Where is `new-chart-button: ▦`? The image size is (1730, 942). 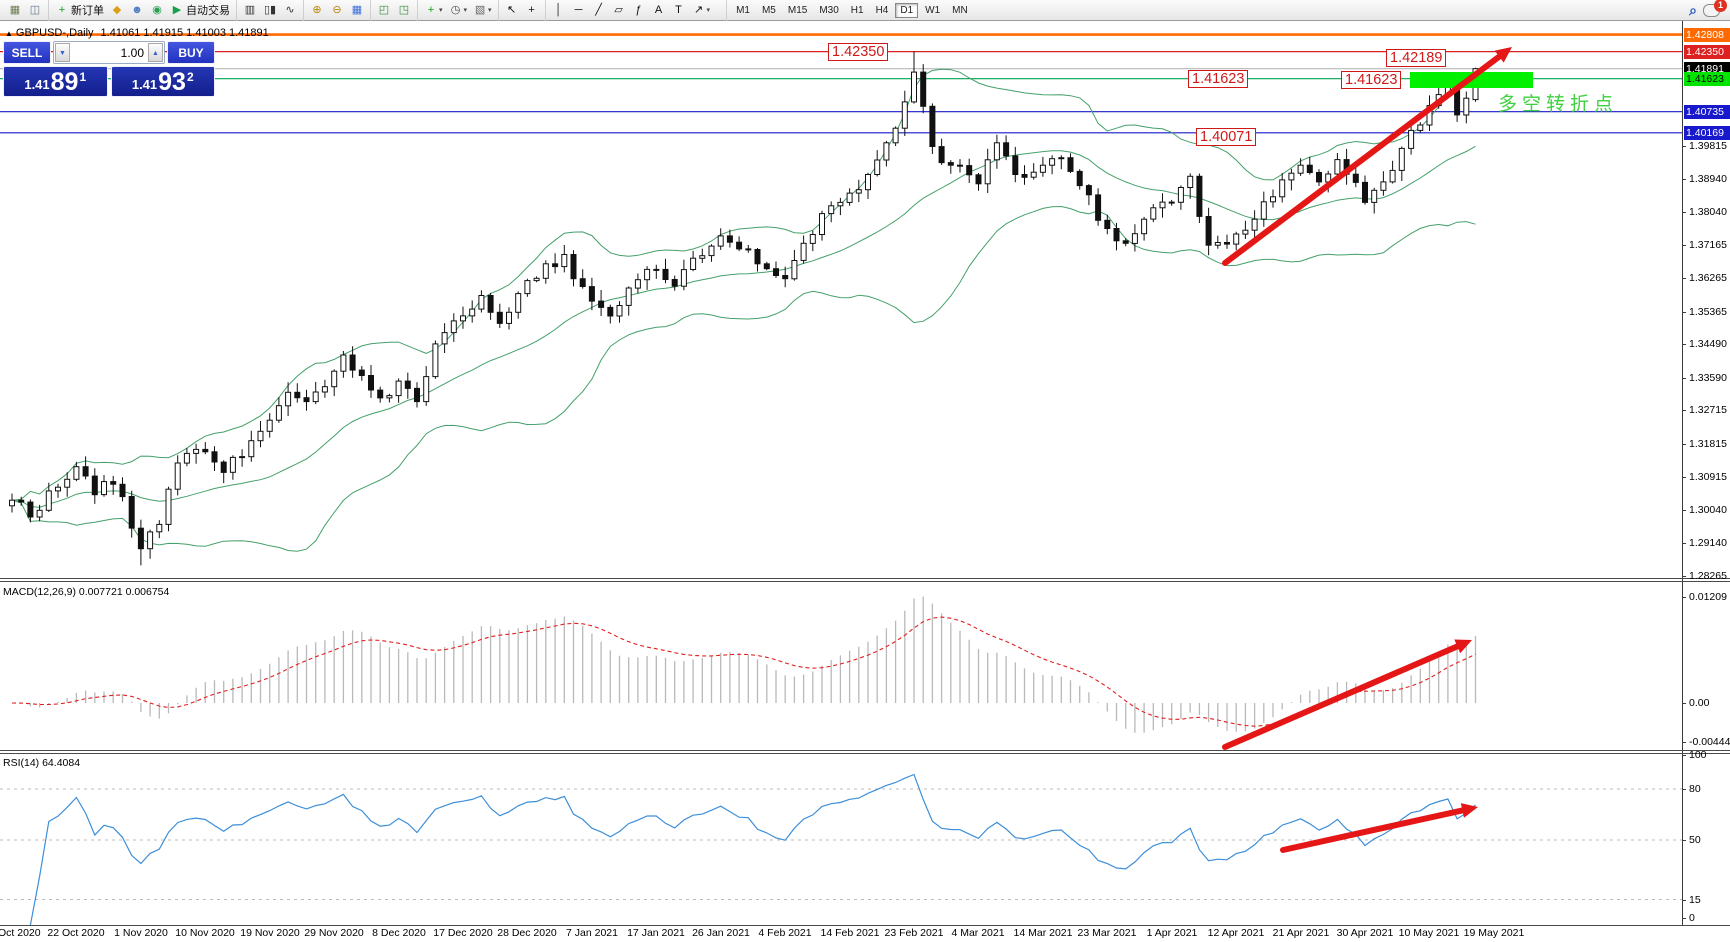
new-chart-button: ▦ is located at coordinates (15, 10).